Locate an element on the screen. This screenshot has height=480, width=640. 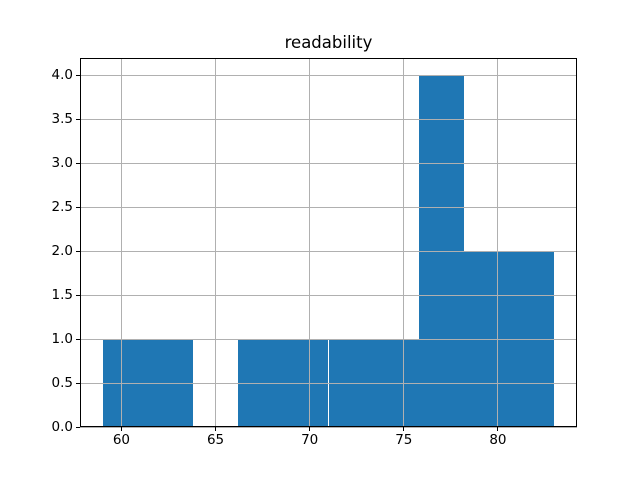
x-tick-label: 80 is located at coordinates (498, 440).